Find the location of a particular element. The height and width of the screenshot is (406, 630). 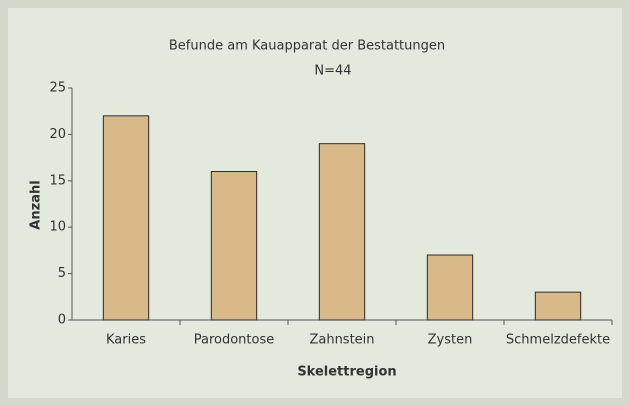

chart-title: Befunde am Kauapparat der Bestattungen is located at coordinates (307, 46).